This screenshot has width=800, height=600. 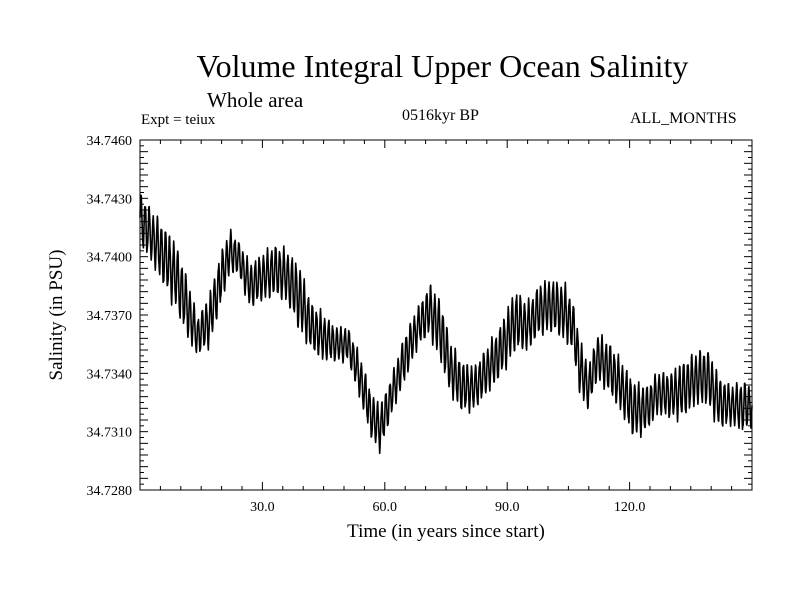 I want to click on x-tick-label: 60.0, so click(x=385, y=507).